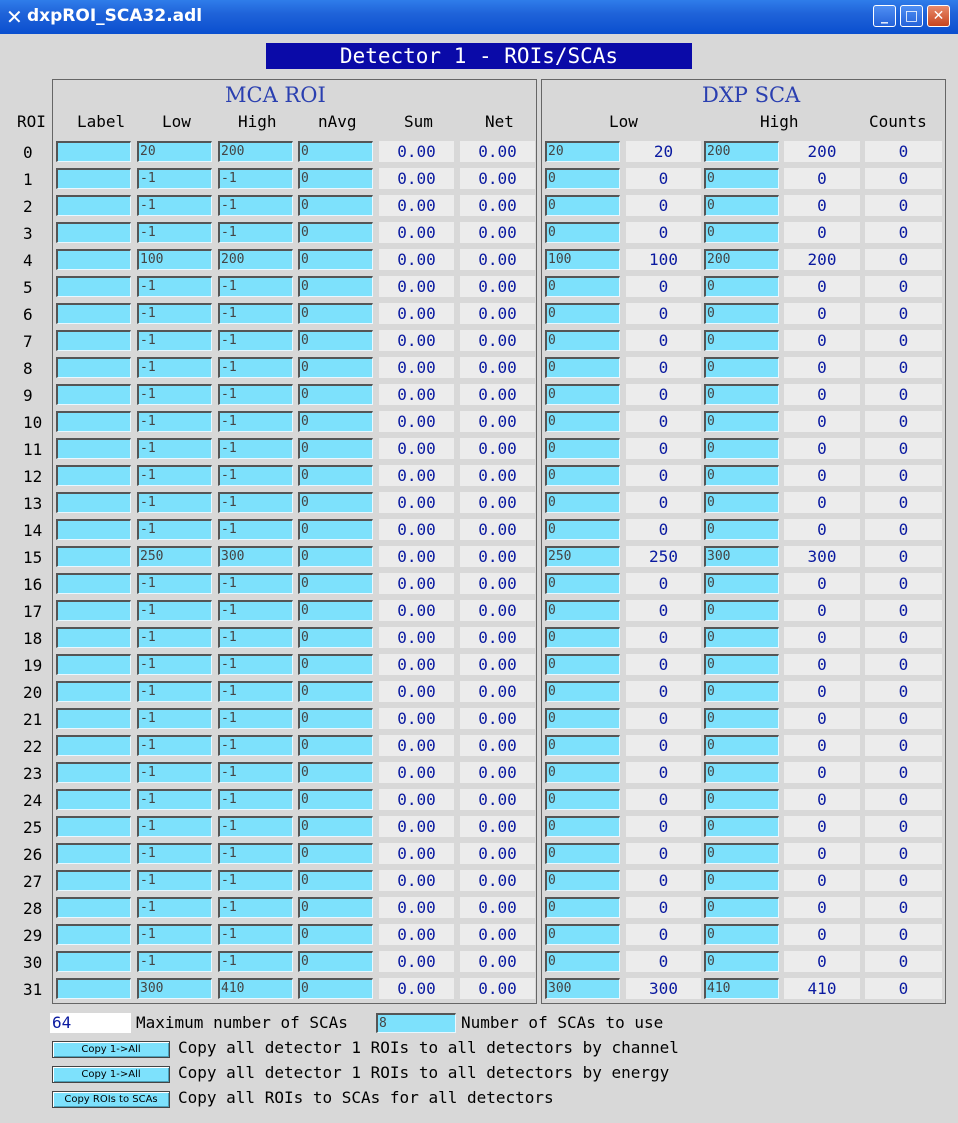  Describe the element at coordinates (884, 16) in the screenshot. I see `minimize-button: _` at that location.